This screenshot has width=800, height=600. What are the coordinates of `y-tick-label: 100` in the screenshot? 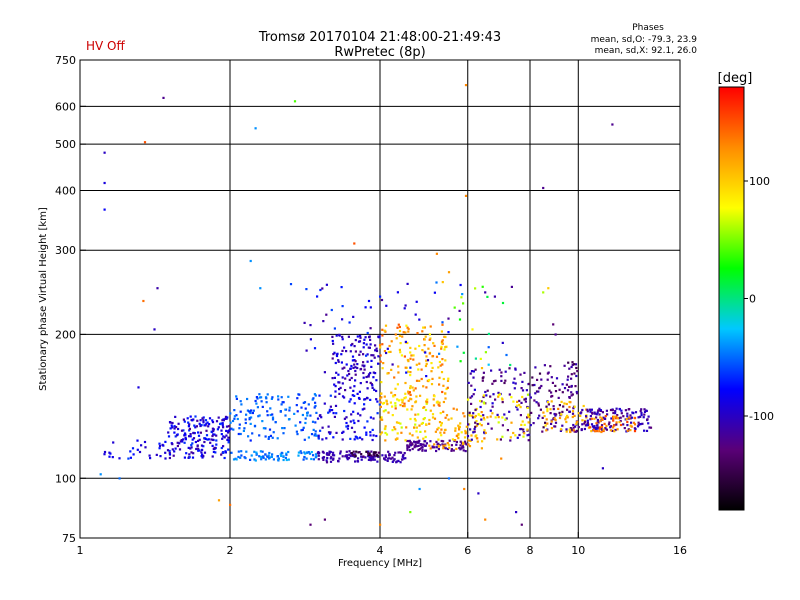 It's located at (65, 478).